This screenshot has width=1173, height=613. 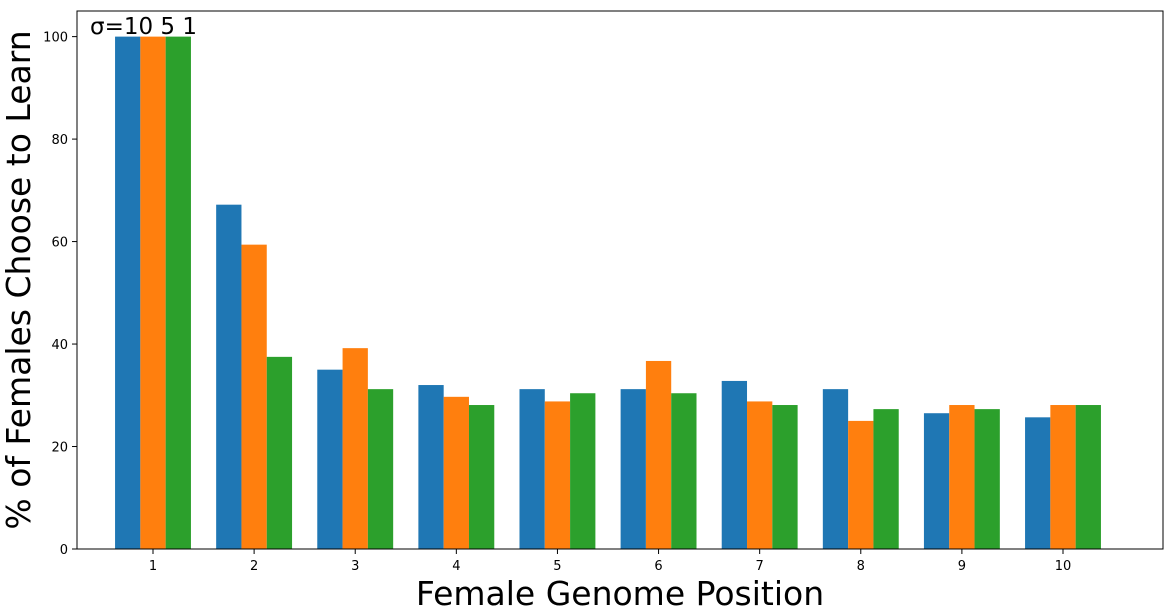 I want to click on x-tick-label: 3, so click(x=355, y=566).